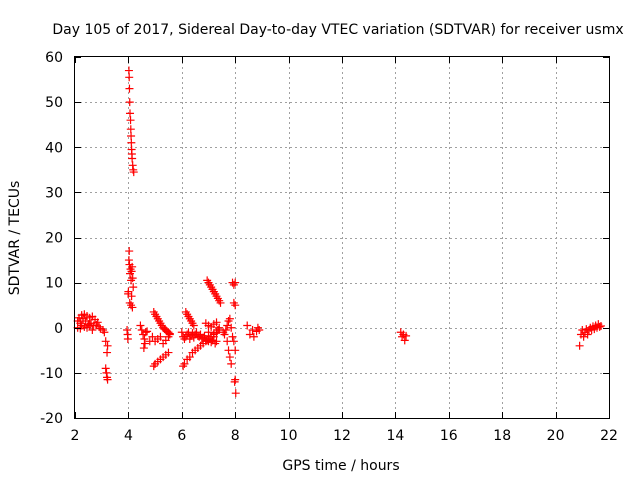  Describe the element at coordinates (235, 436) in the screenshot. I see `x-tick-label: 8` at that location.